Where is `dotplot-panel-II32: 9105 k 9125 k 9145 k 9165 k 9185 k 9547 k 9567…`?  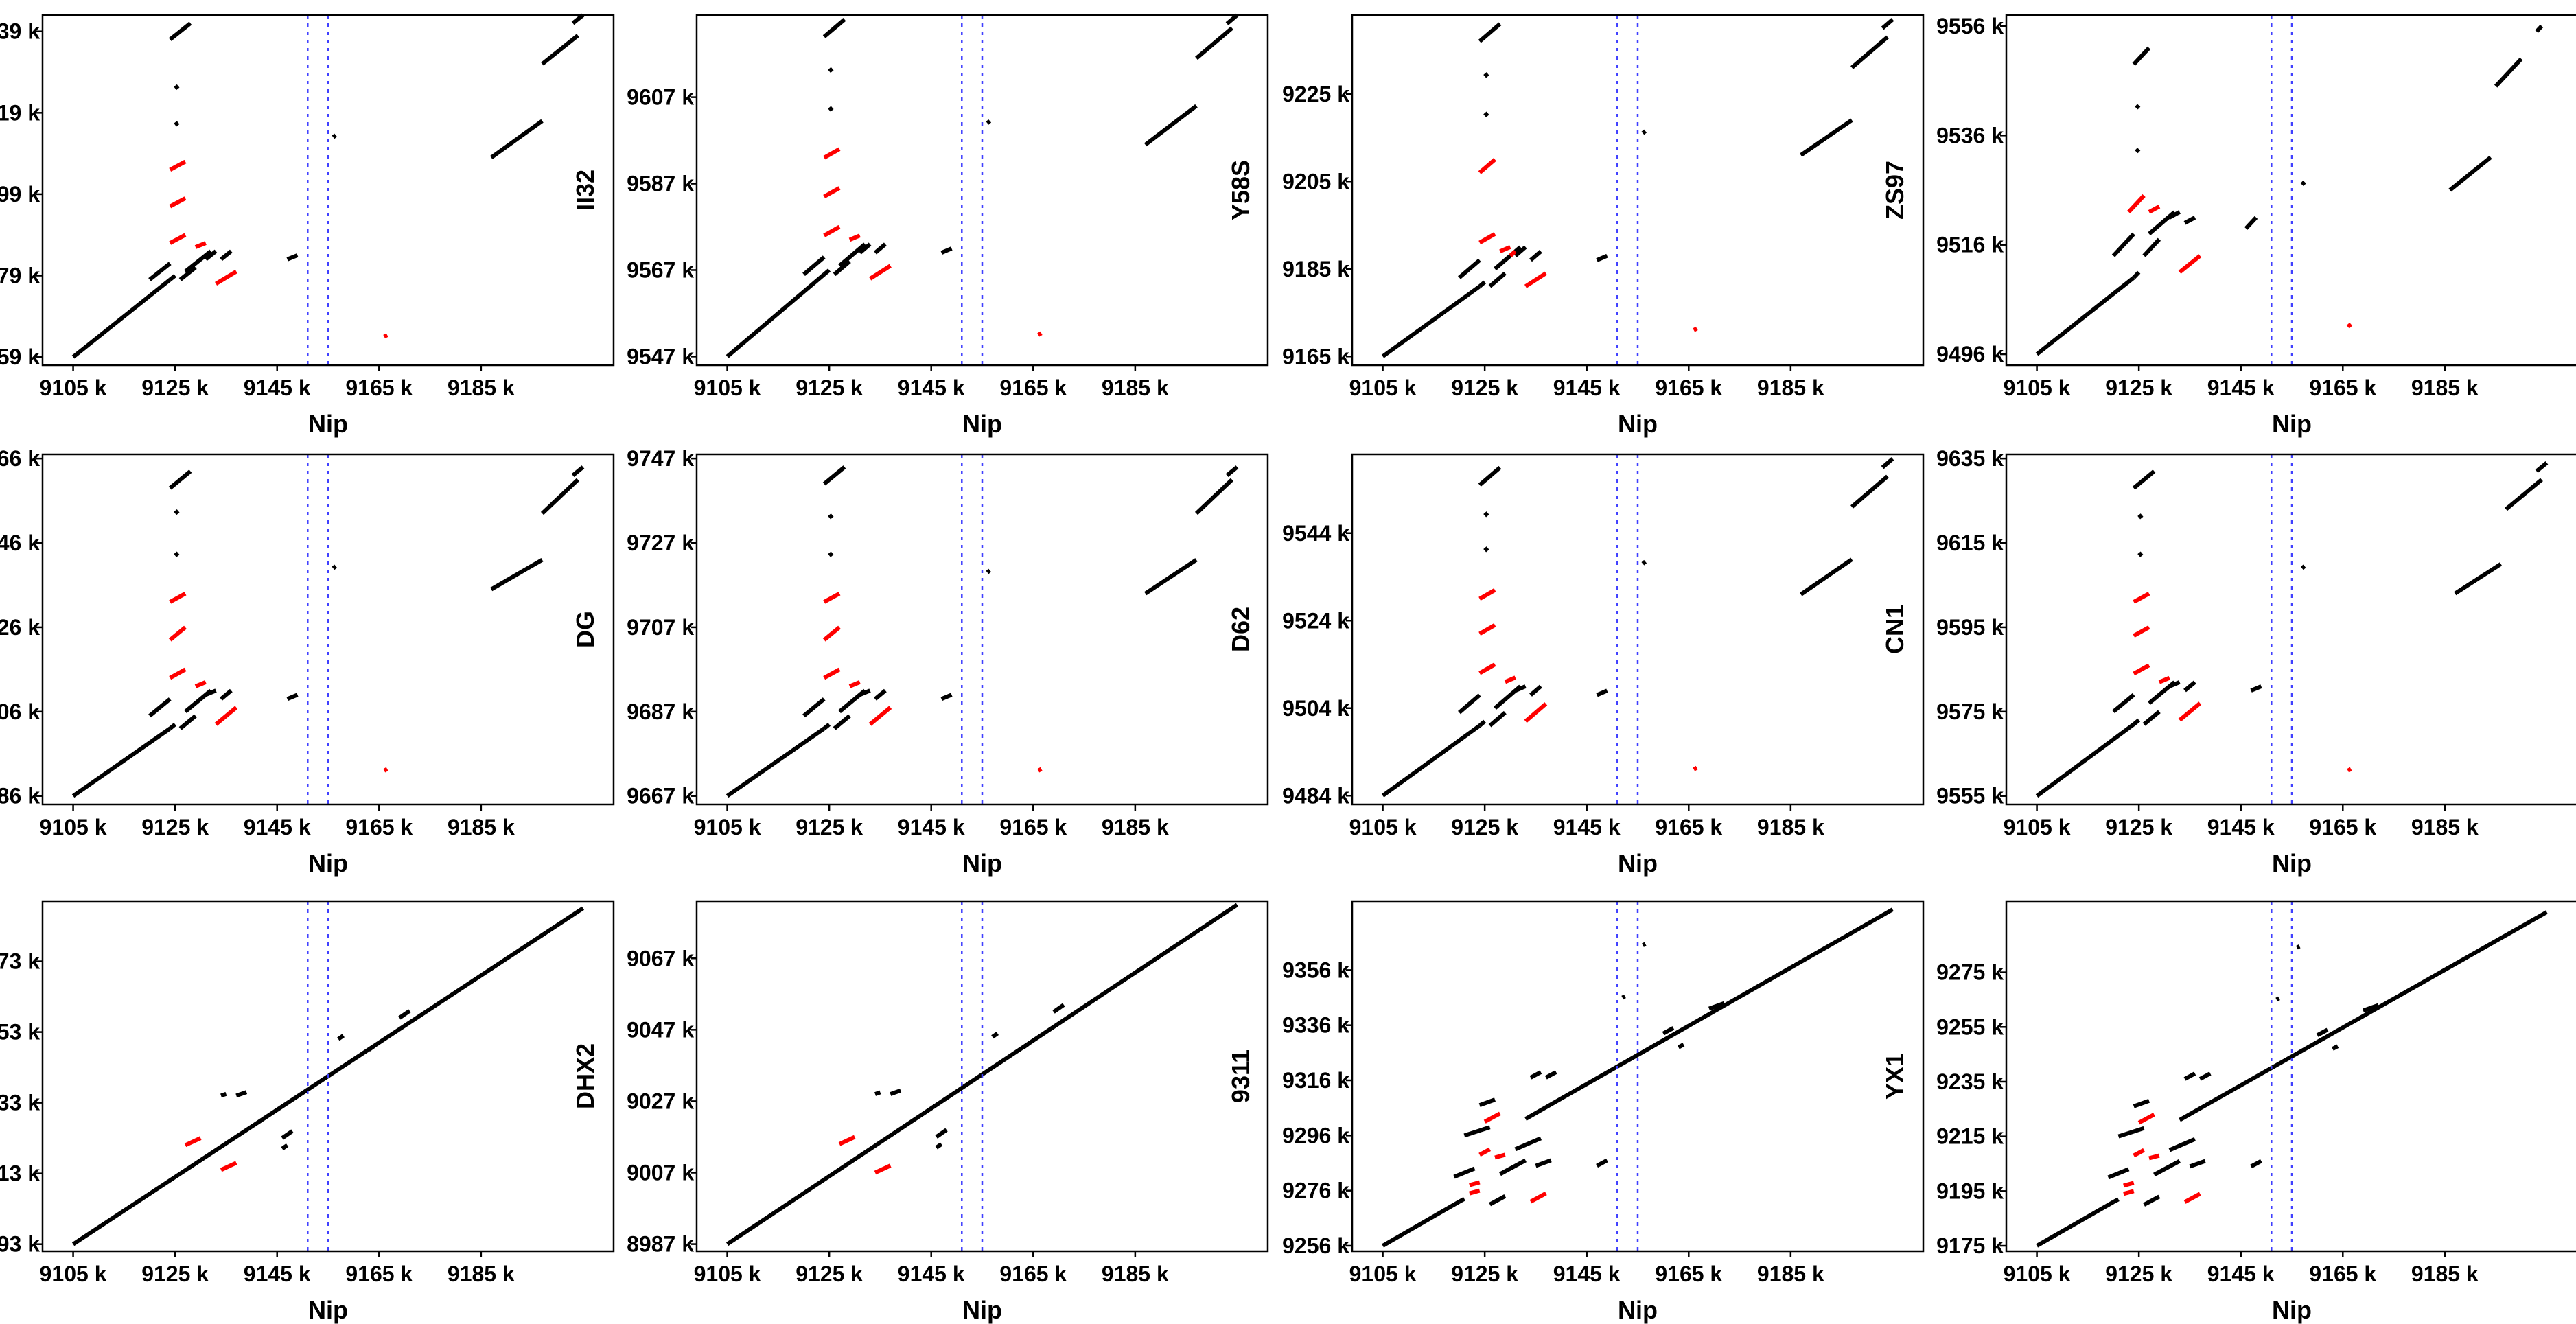 dotplot-panel-II32: 9105 k 9125 k 9145 k 9165 k 9185 k 9547 k 9567… is located at coordinates (920, 225).